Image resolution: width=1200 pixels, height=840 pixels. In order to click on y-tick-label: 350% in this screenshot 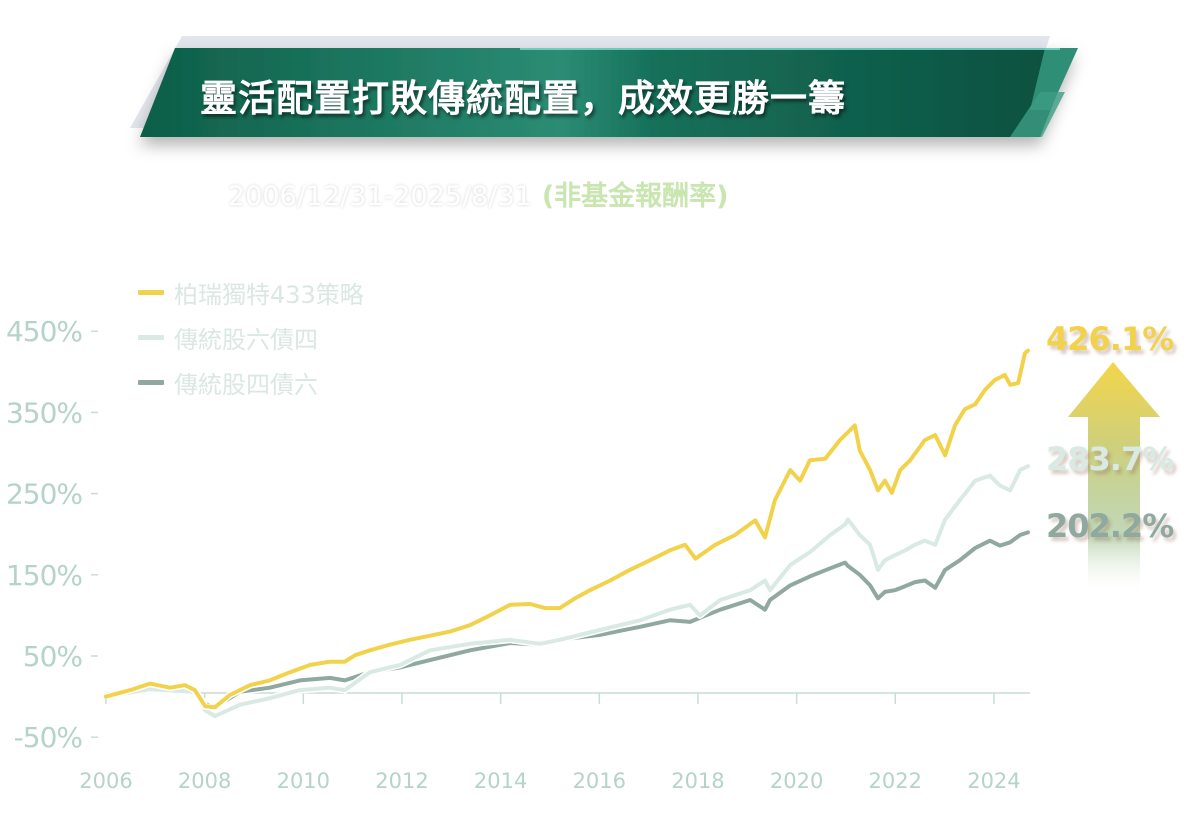, I will do `click(44, 412)`.